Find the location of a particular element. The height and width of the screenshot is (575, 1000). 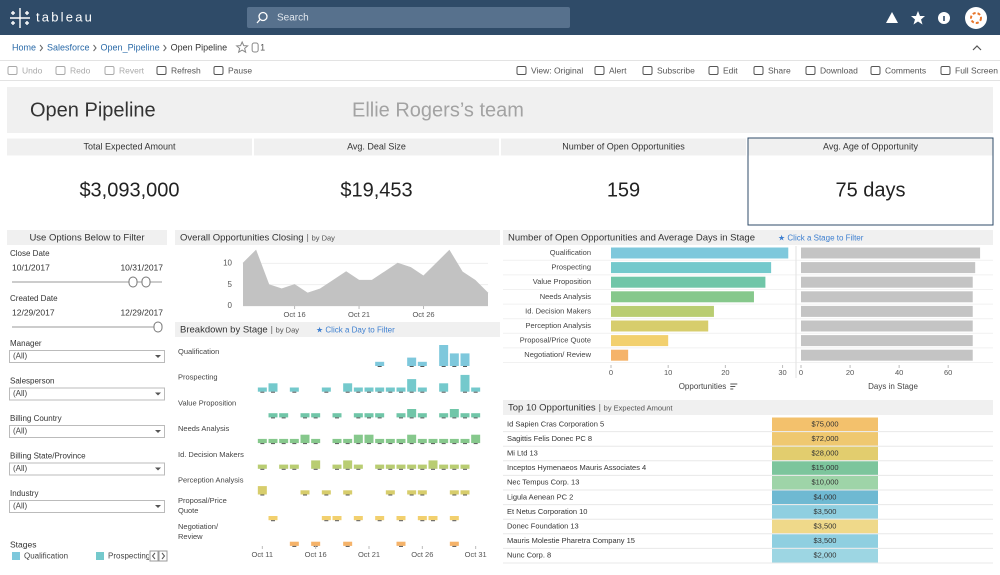

opportunity-name: Et Netus Corporation 10 is located at coordinates (547, 511).